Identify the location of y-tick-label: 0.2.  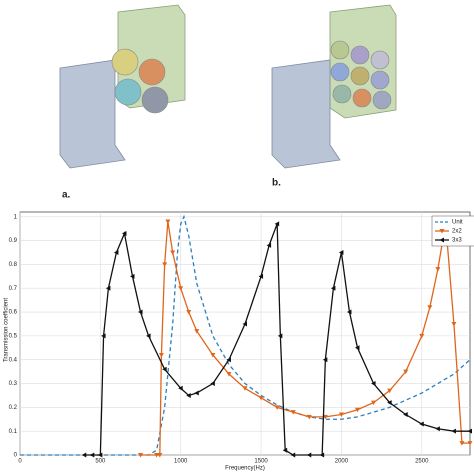
(13, 408).